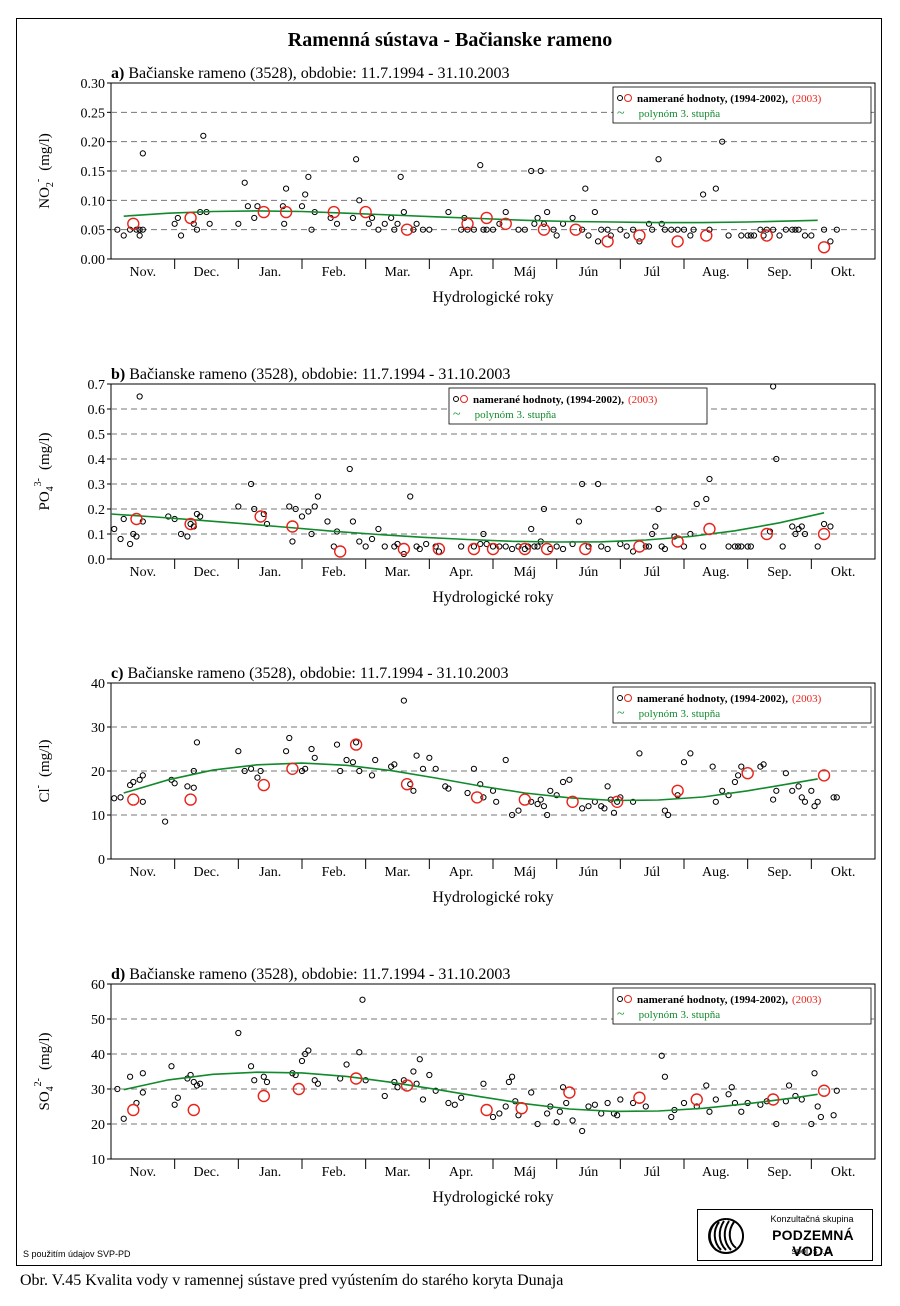 Image resolution: width=900 pixels, height=1306 pixels. Describe the element at coordinates (93, 231) in the screenshot. I see `y-tick-label: 0.05` at that location.